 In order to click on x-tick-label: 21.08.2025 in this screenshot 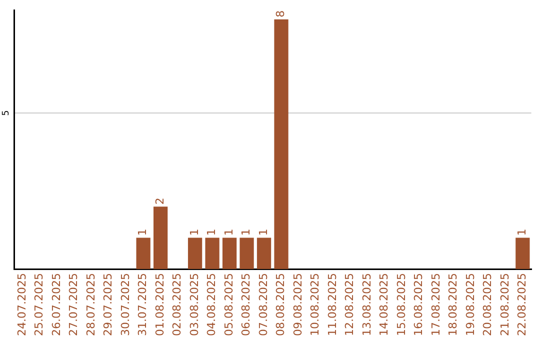, I will do `click(505, 304)`.